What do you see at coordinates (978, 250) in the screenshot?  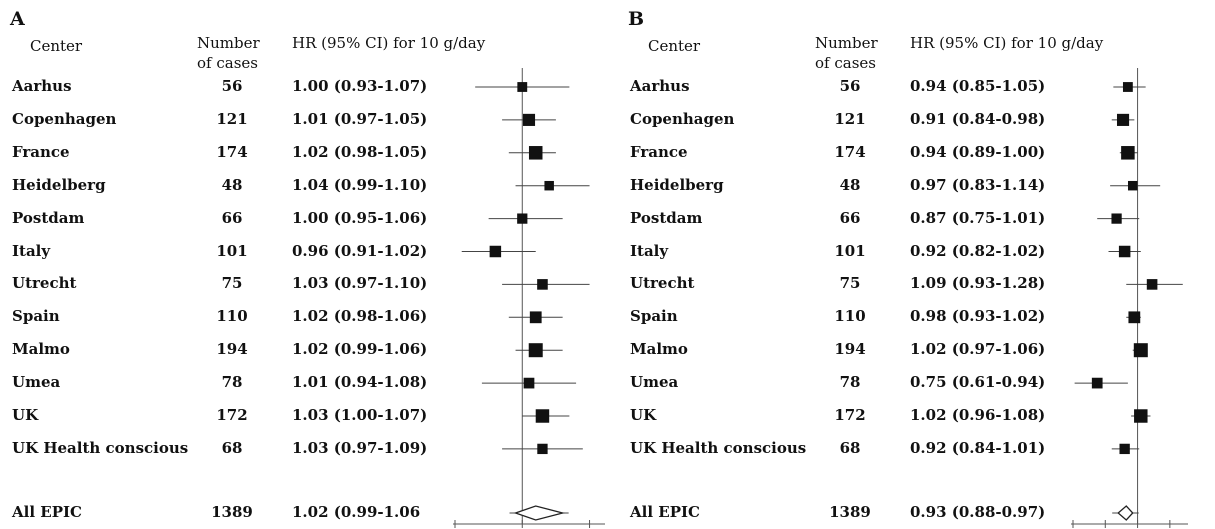 I see `row-hr-ci: 0.92 (0.82-1.02)` at bounding box center [978, 250].